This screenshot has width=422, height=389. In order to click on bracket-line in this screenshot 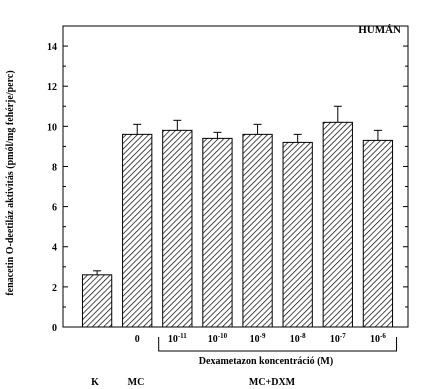, I will do `click(278, 344)`.